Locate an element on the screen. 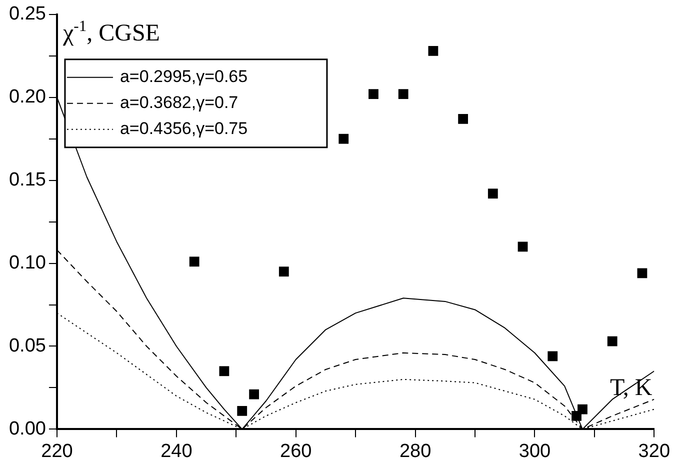  x-tick-label: 280 is located at coordinates (415, 451).